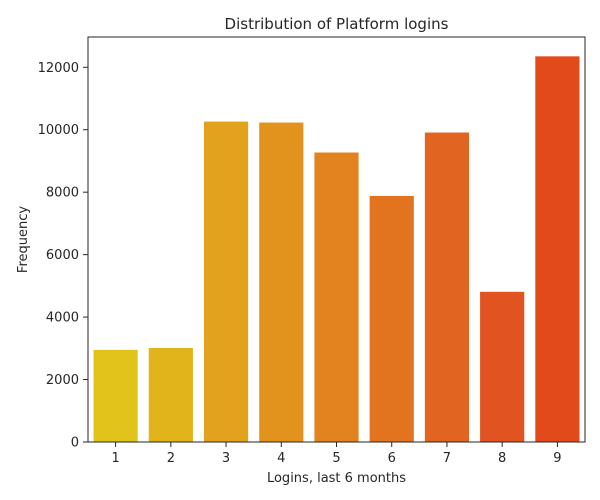 Image resolution: width=600 pixels, height=500 pixels. I want to click on y-tick-label: 0, so click(75, 443).